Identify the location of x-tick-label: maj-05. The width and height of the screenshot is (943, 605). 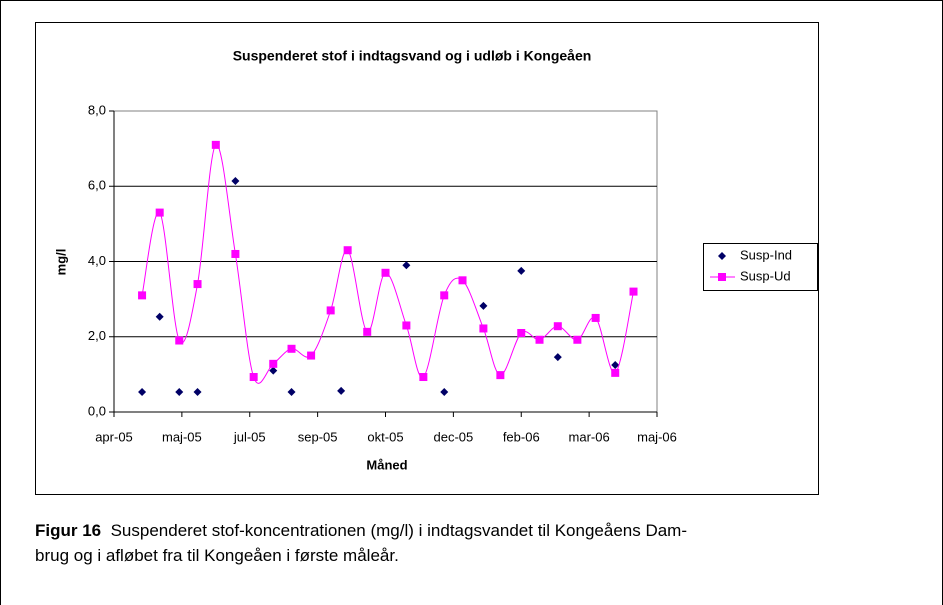
(182, 436).